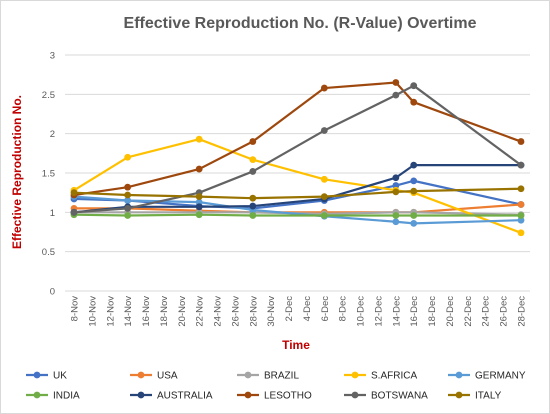 This screenshot has height=414, width=550. What do you see at coordinates (288, 396) in the screenshot?
I see `legend-label: LESOTHO` at bounding box center [288, 396].